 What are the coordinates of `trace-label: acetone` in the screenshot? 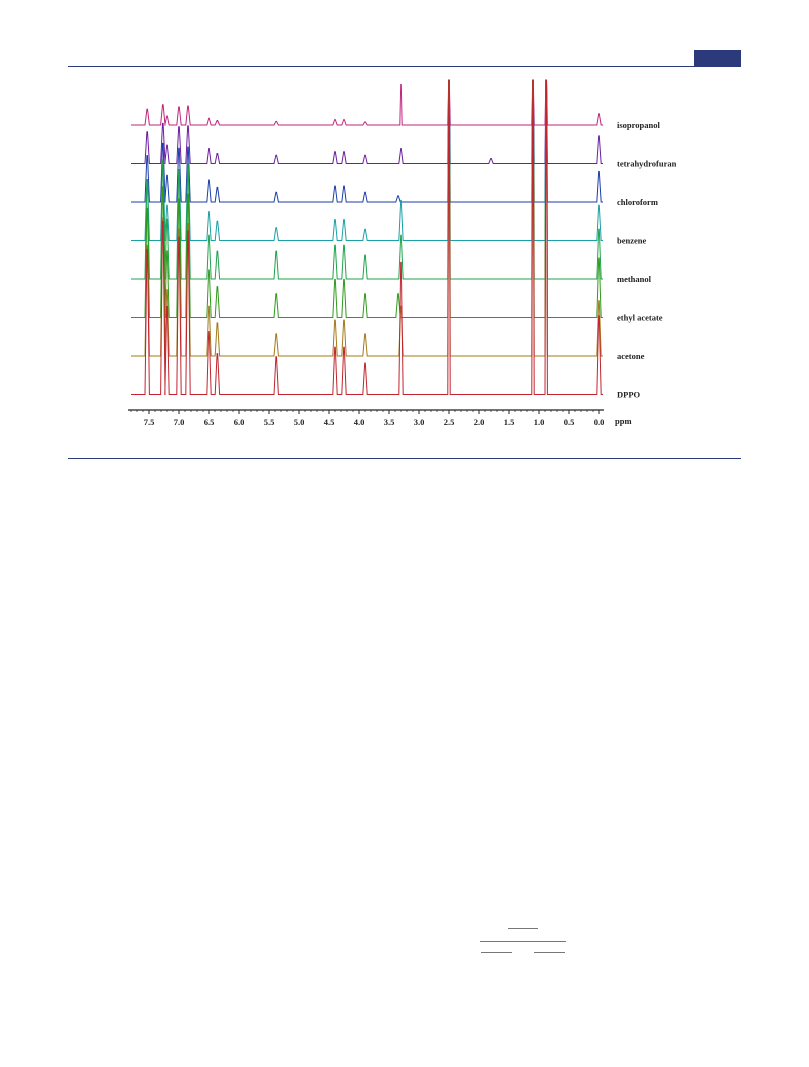 It's located at (631, 356).